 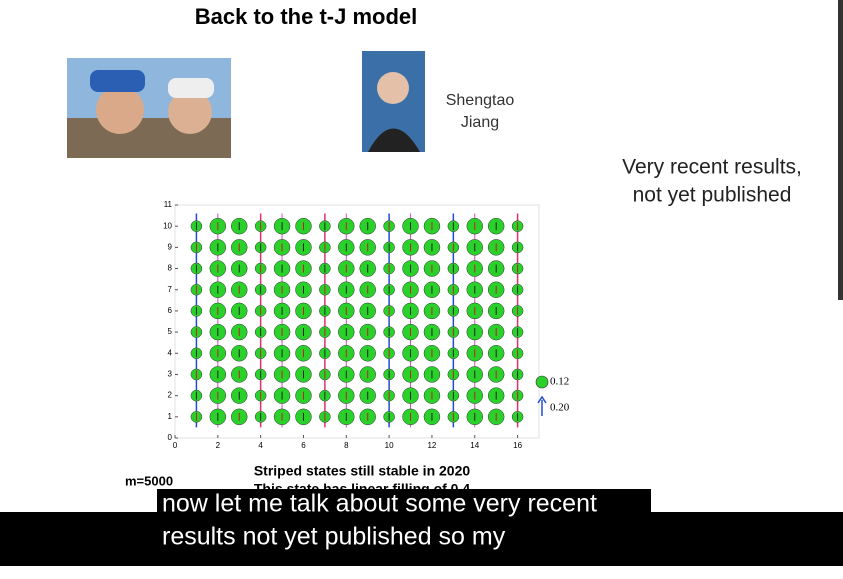 What do you see at coordinates (334, 537) in the screenshot?
I see `subtitle-line: results not yet published so my` at bounding box center [334, 537].